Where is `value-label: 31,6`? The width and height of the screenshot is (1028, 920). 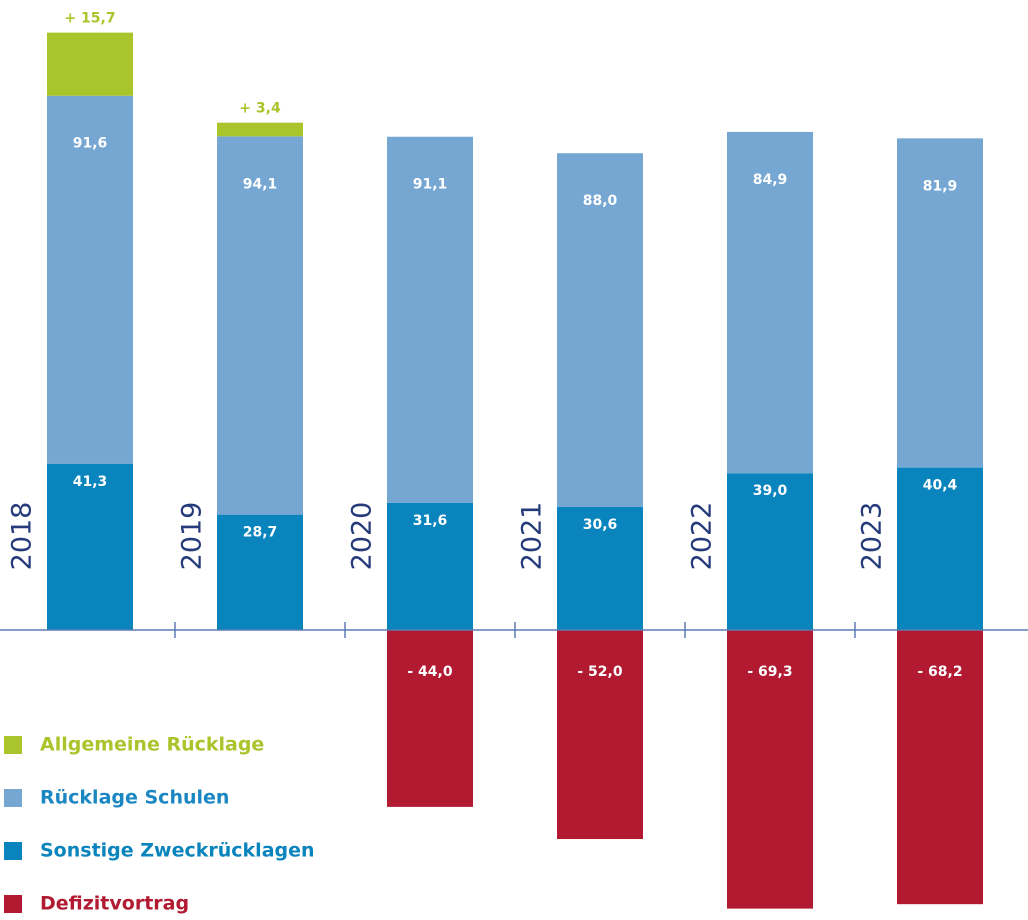
value-label: 31,6 is located at coordinates (430, 521).